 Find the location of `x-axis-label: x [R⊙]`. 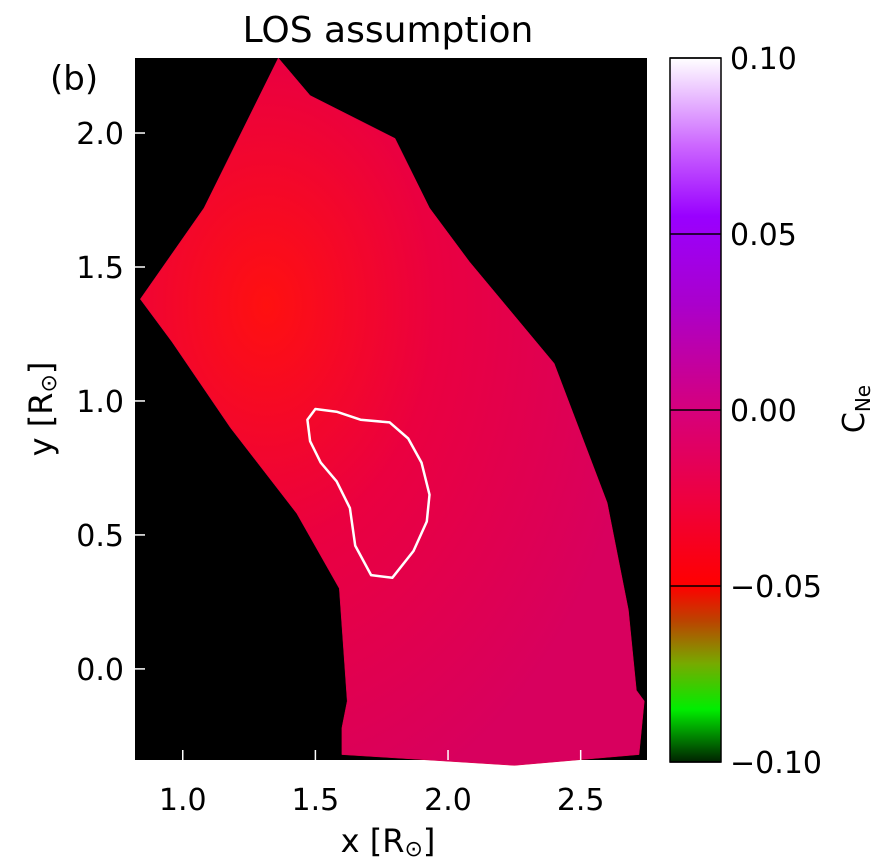

x-axis-label: x [R⊙] is located at coordinates (388, 842).